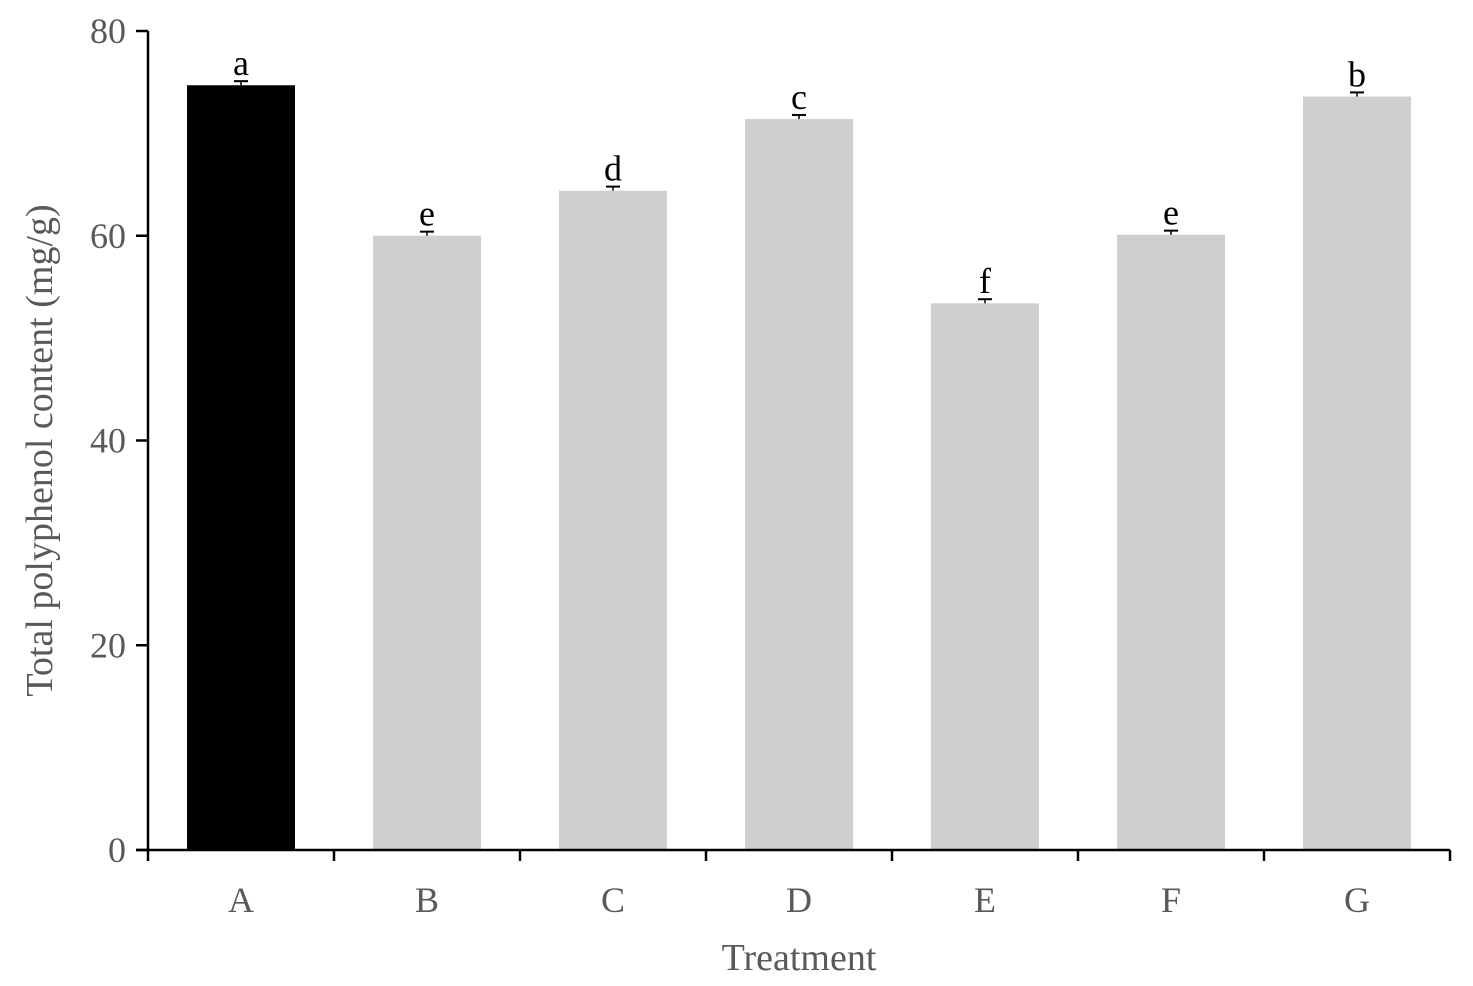 Image resolution: width=1473 pixels, height=986 pixels. What do you see at coordinates (1357, 473) in the screenshot?
I see `bar-G` at bounding box center [1357, 473].